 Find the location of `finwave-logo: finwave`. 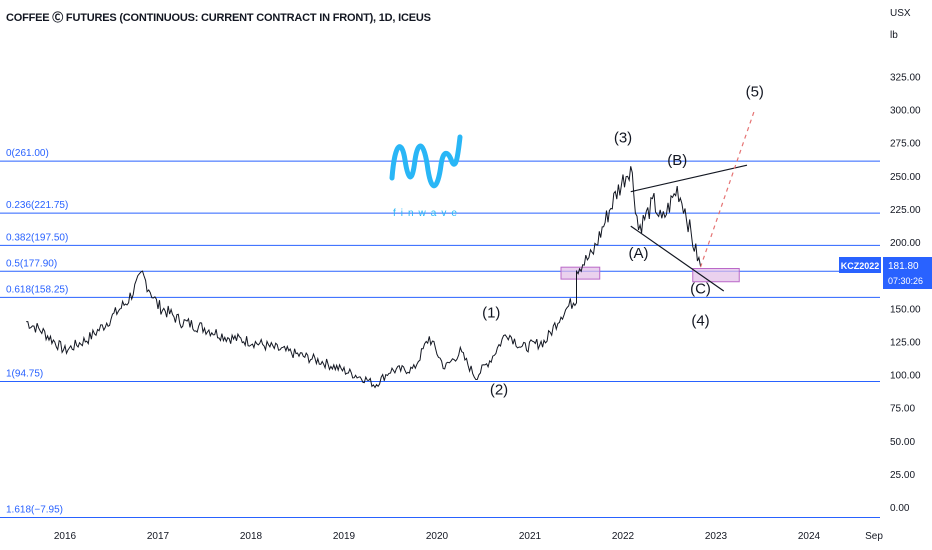

finwave-logo: finwave is located at coordinates (426, 176).